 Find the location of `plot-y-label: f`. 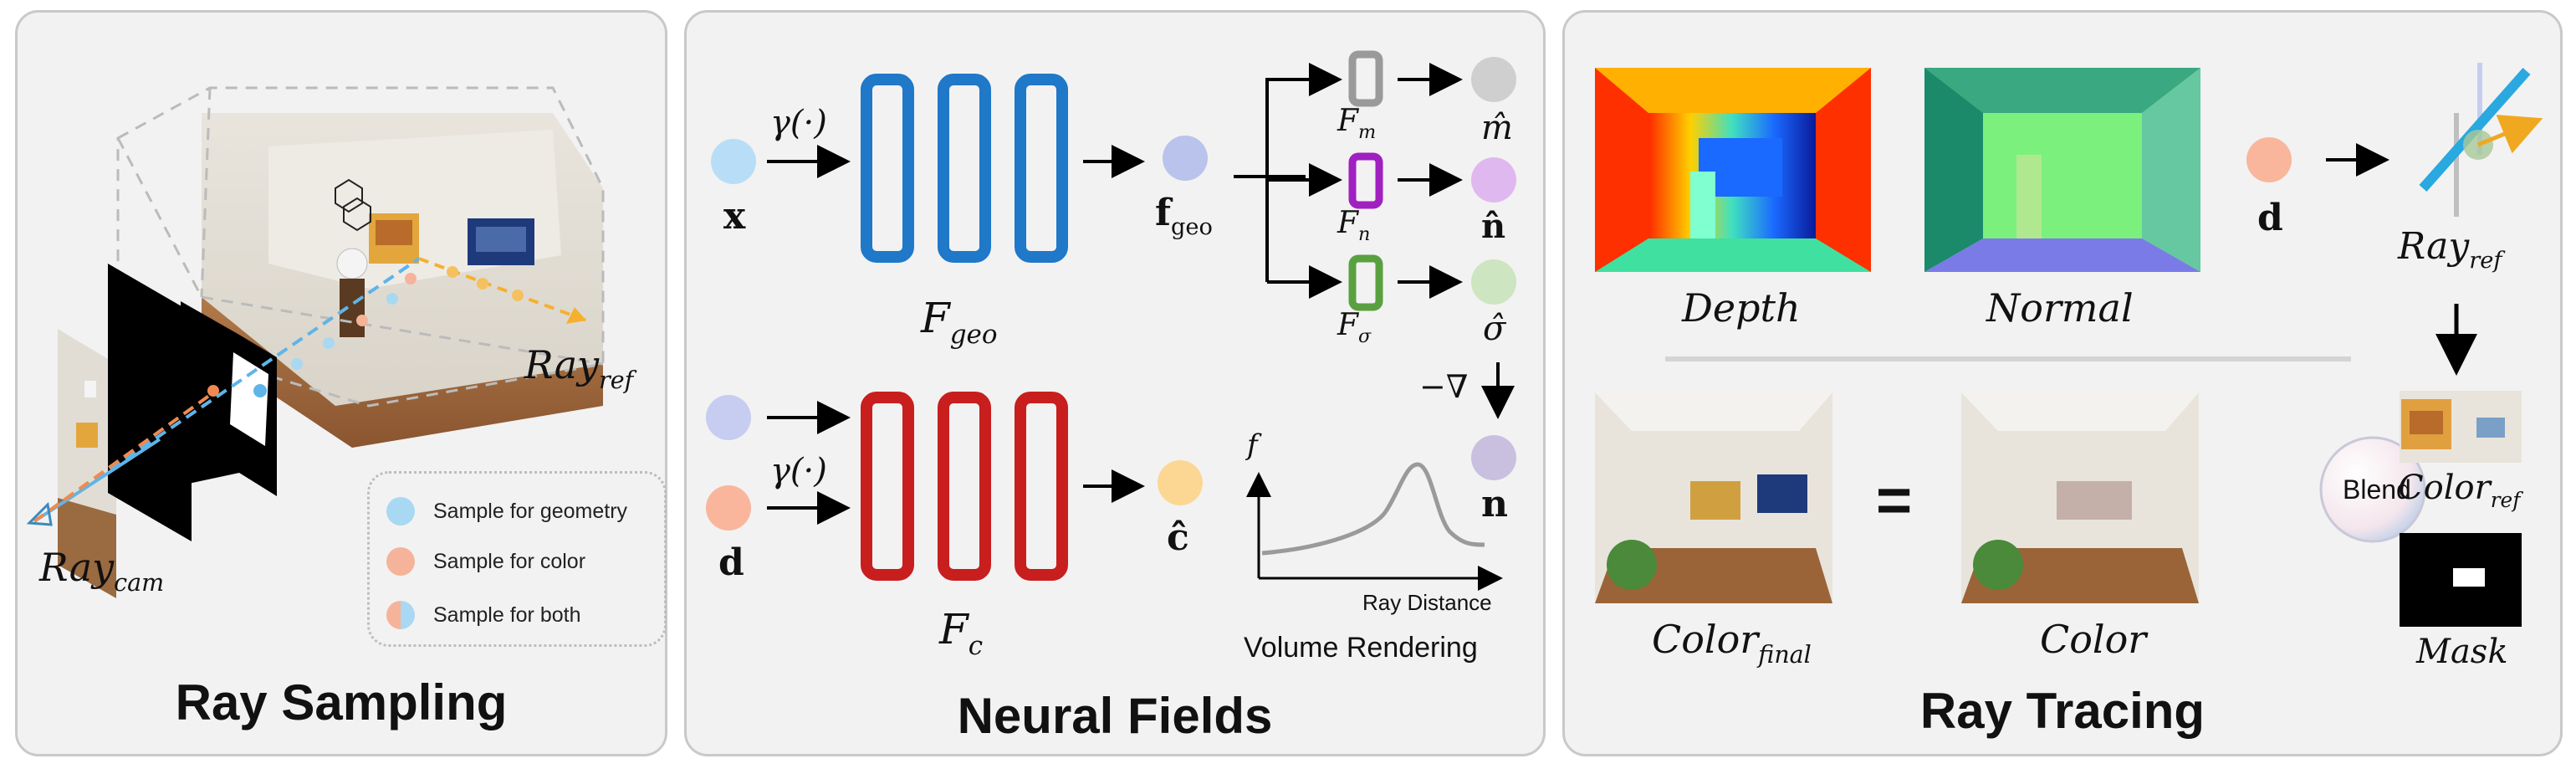

plot-y-label: f is located at coordinates (1252, 445).